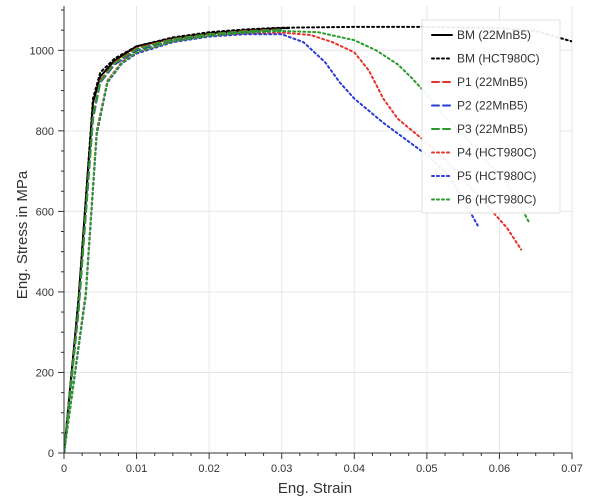 The height and width of the screenshot is (500, 600). Describe the element at coordinates (45, 373) in the screenshot. I see `y-tick-label: 200` at that location.